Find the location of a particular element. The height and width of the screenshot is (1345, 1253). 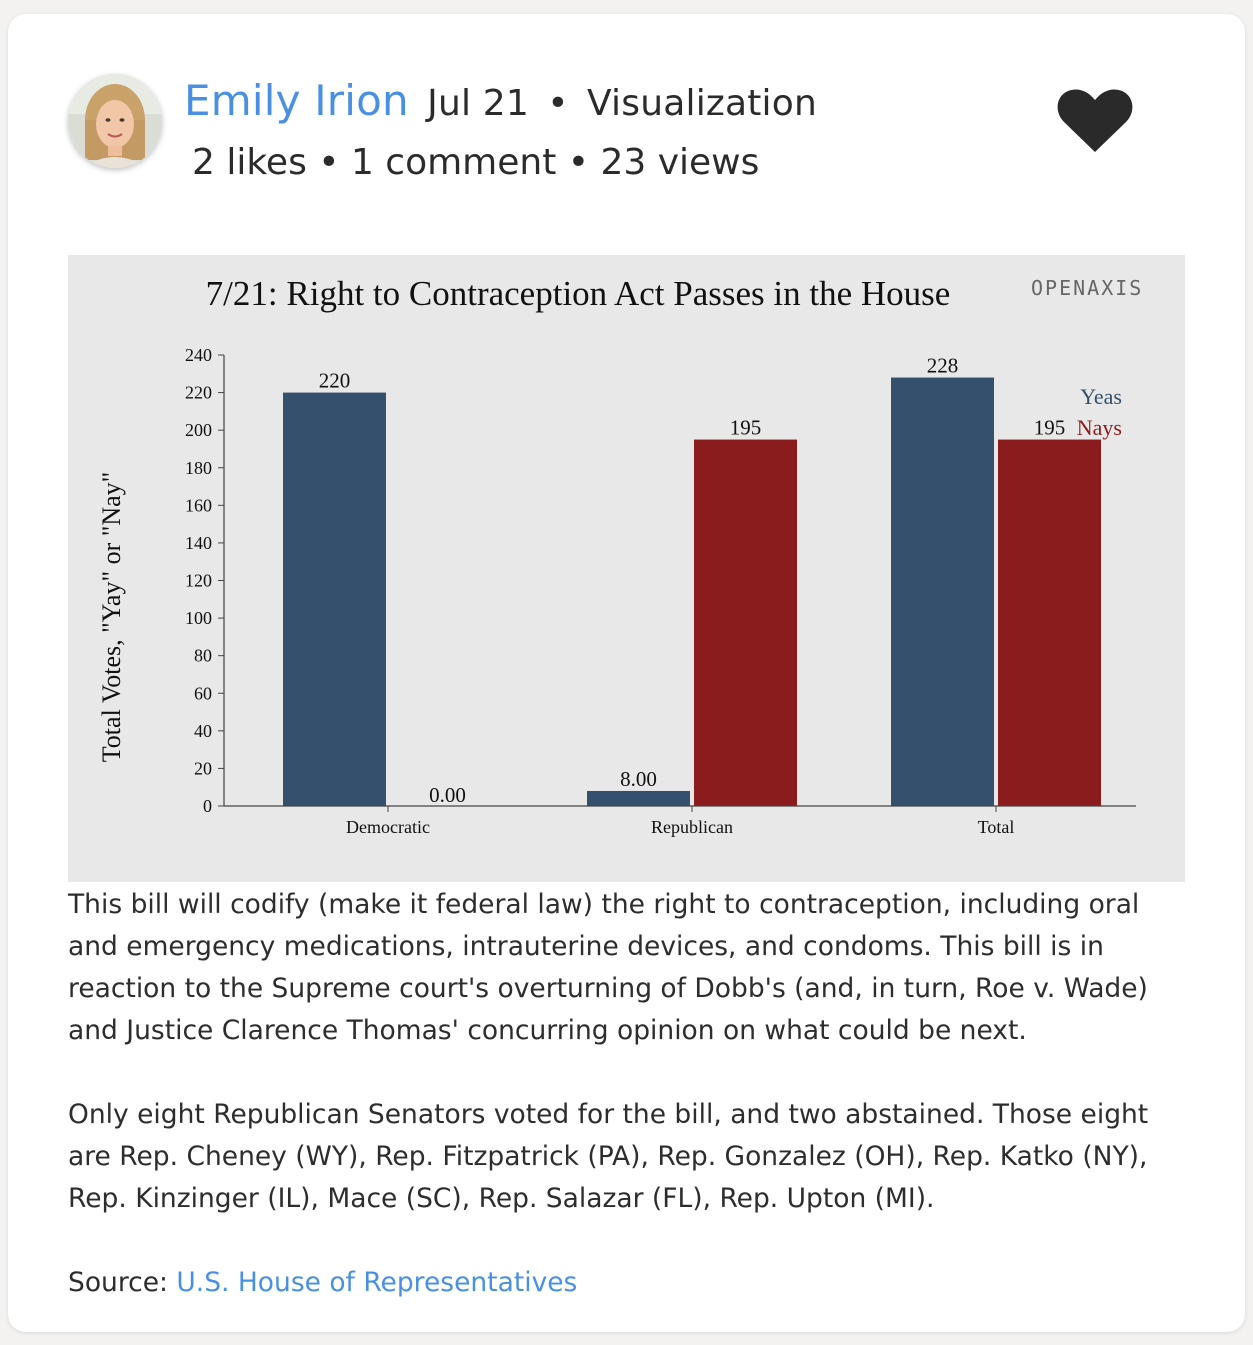

legend-nays: Nays is located at coordinates (1099, 427).